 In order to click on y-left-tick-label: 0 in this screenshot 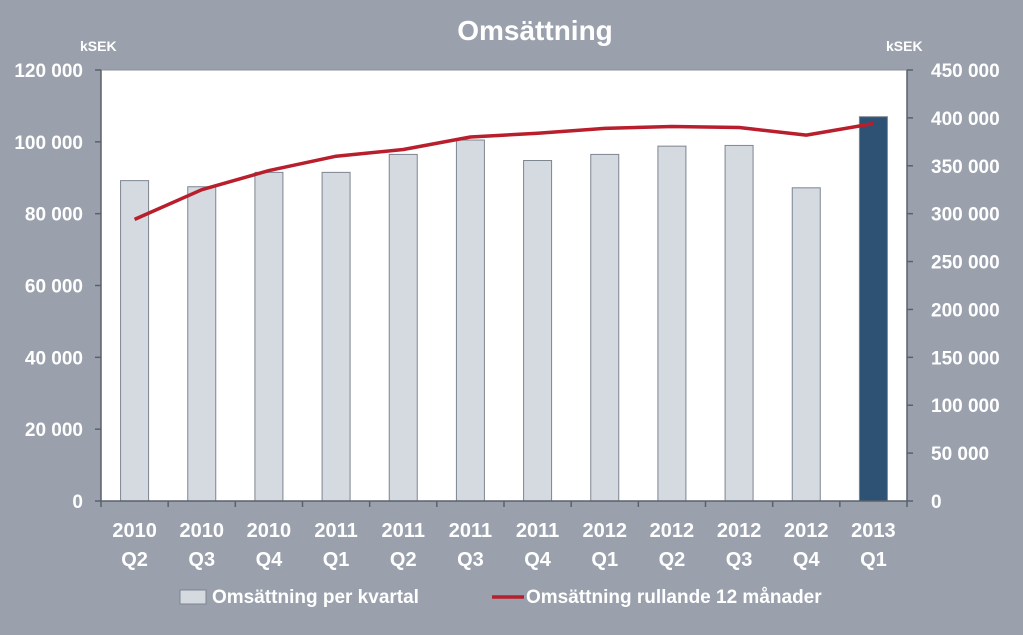, I will do `click(77, 502)`.